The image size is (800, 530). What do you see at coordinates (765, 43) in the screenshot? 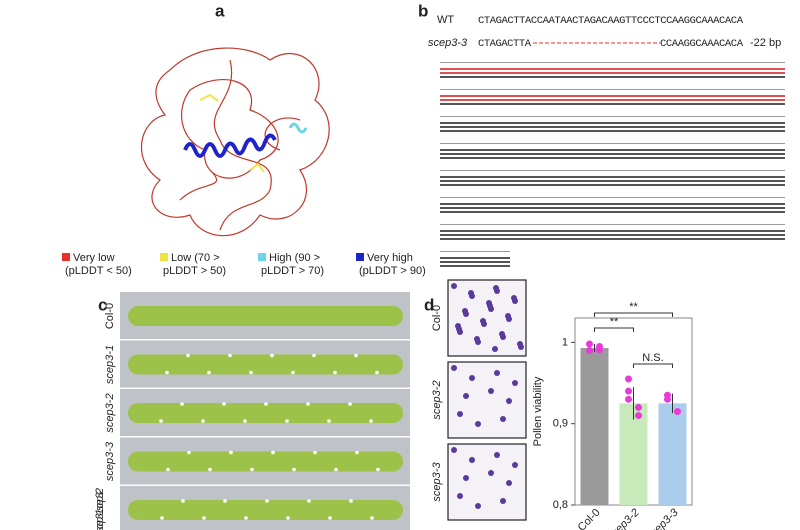
I see `deletion: -22 bp` at bounding box center [765, 43].